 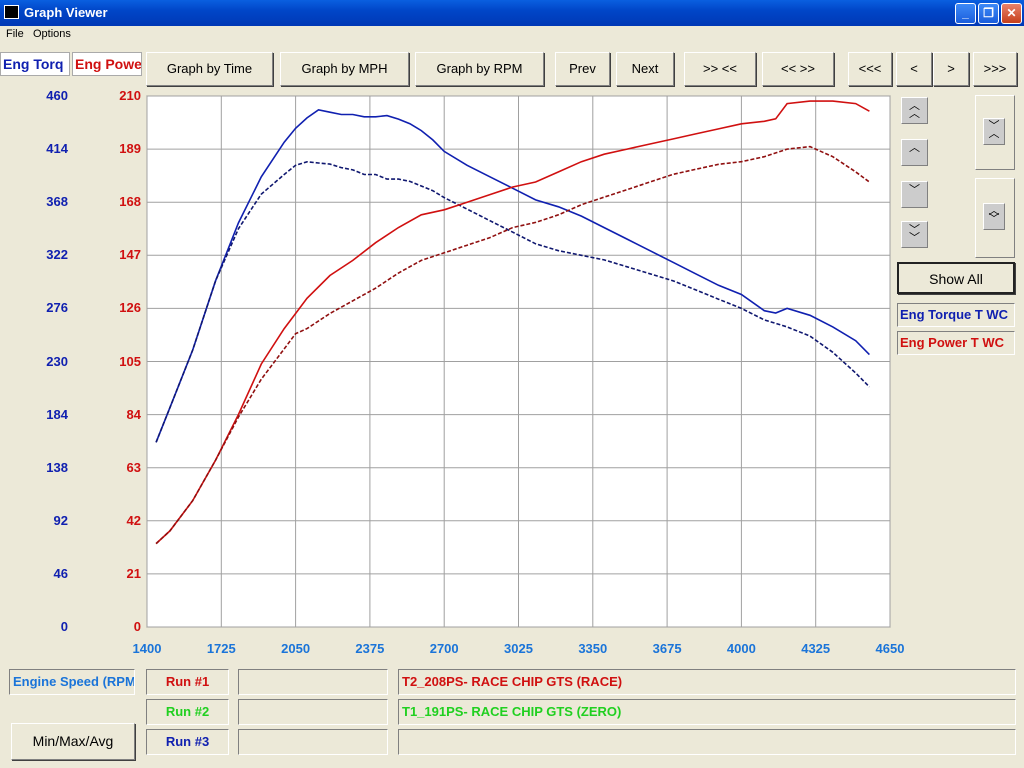 What do you see at coordinates (60, 520) in the screenshot?
I see `torque-tick-label: 92` at bounding box center [60, 520].